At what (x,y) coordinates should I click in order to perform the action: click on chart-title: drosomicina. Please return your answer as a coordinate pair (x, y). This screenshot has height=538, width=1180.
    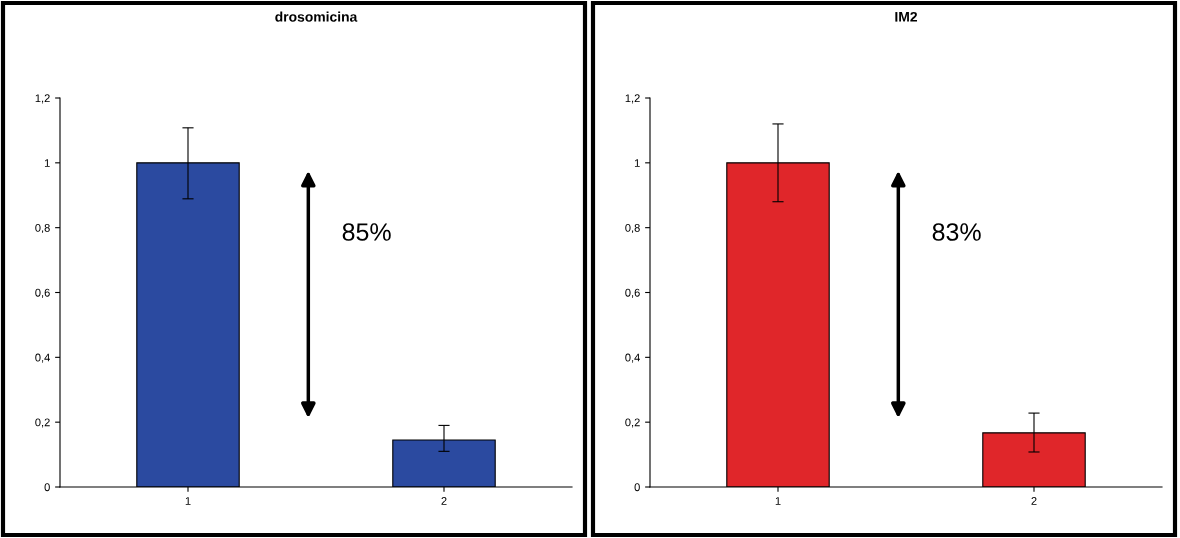
    Looking at the image, I should click on (316, 16).